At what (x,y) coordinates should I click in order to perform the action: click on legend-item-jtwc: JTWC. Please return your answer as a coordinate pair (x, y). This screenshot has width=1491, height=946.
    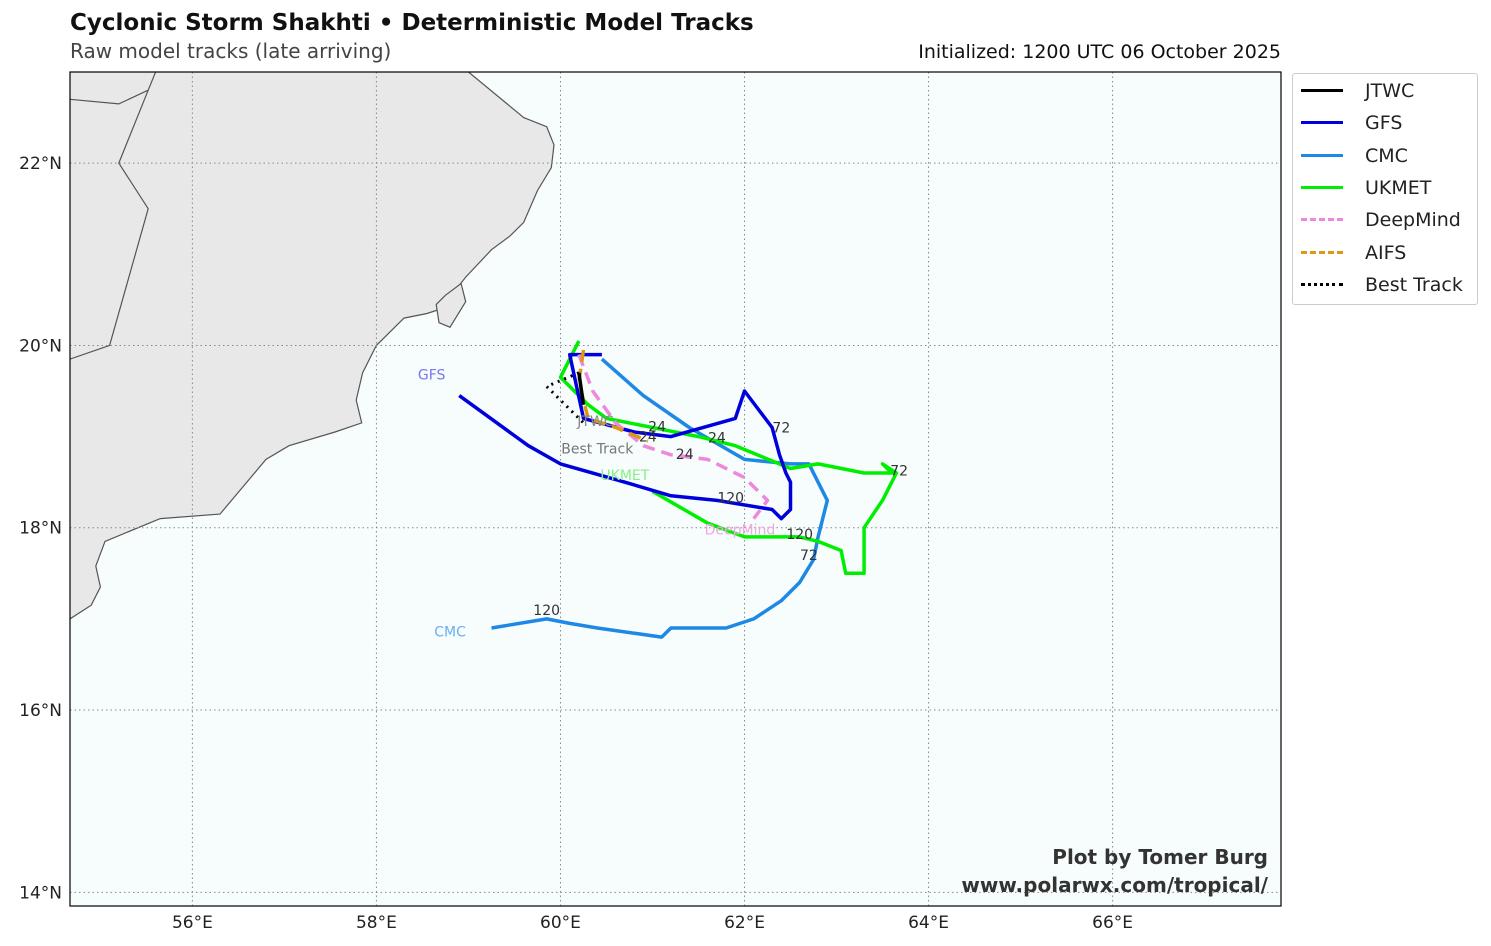
    Looking at the image, I should click on (1385, 92).